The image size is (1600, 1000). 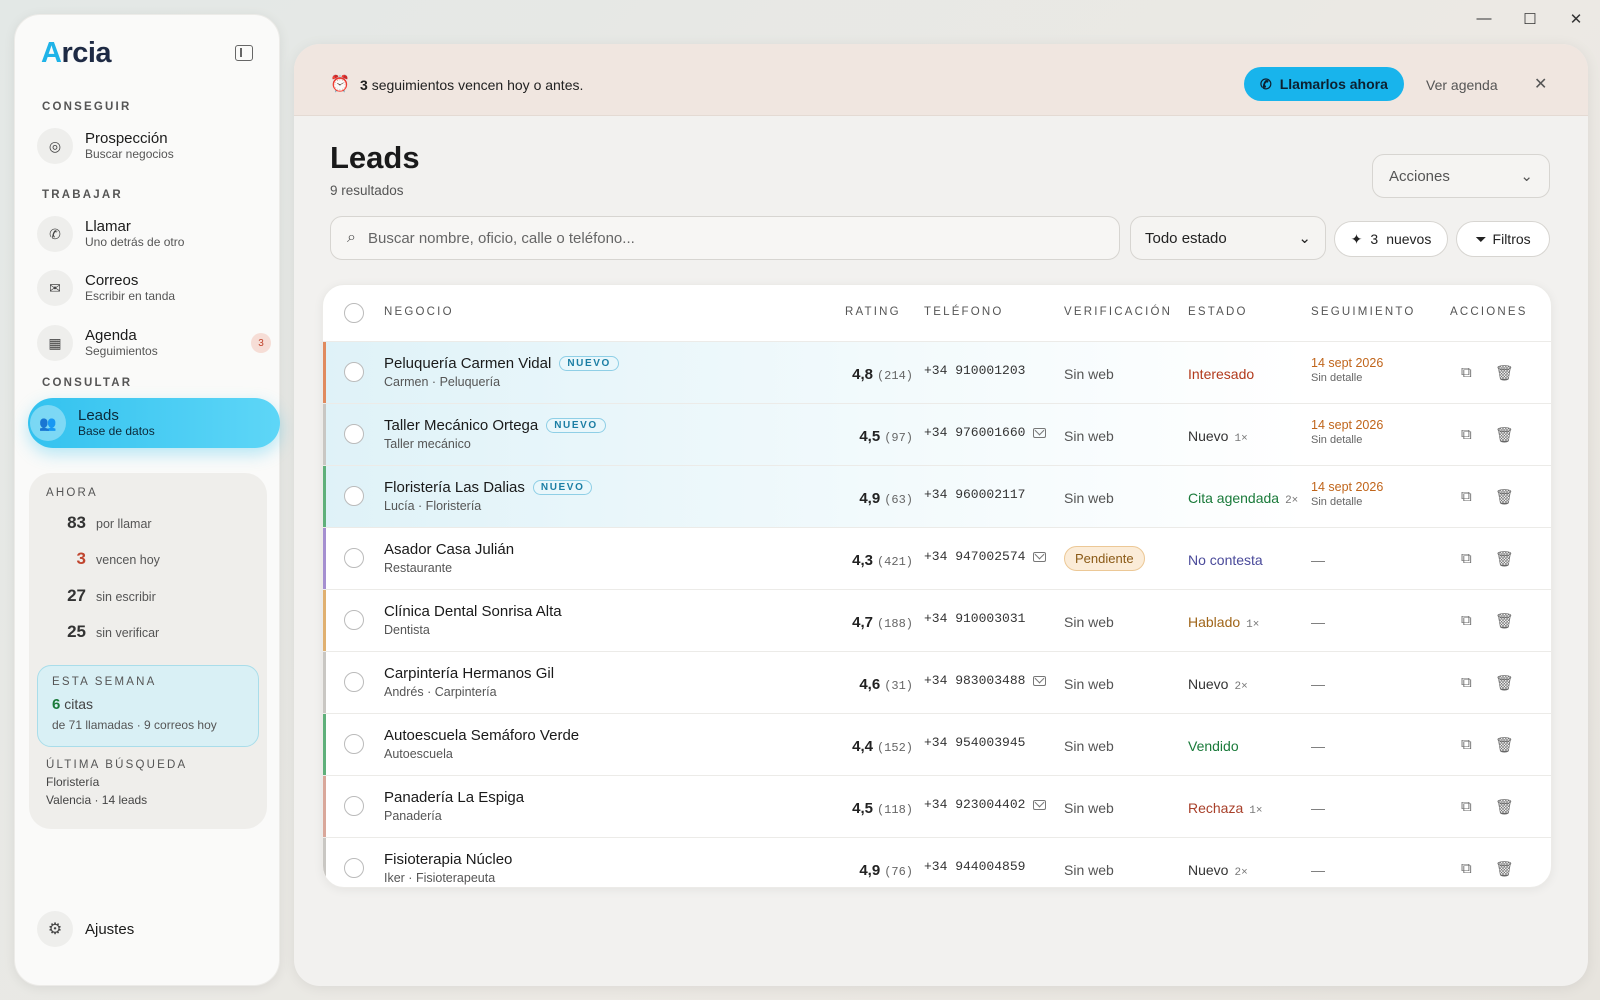 What do you see at coordinates (985, 804) in the screenshot?
I see `phone-number: +34 923004402` at bounding box center [985, 804].